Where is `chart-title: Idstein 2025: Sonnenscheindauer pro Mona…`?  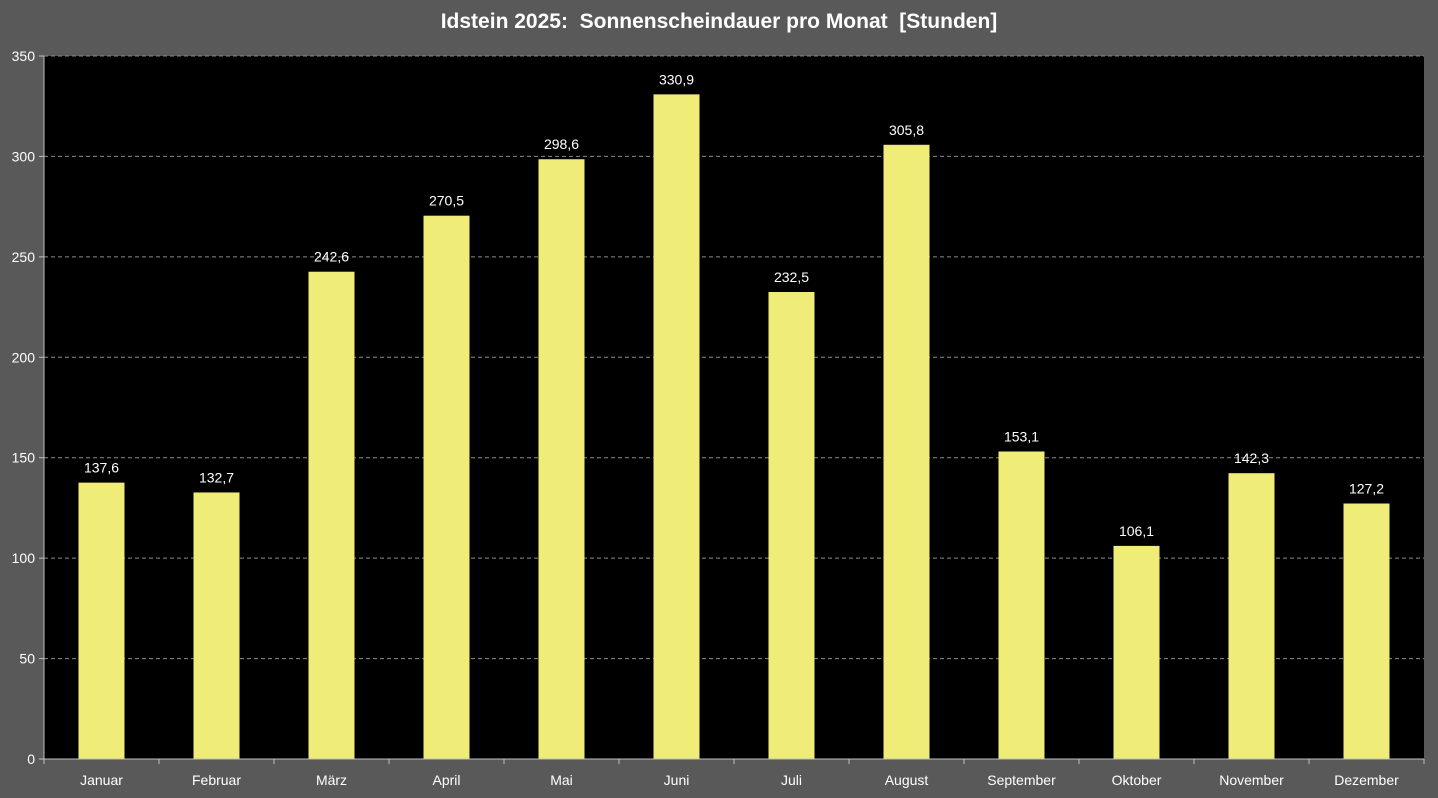
chart-title: Idstein 2025: Sonnenscheindauer pro Mona… is located at coordinates (719, 21).